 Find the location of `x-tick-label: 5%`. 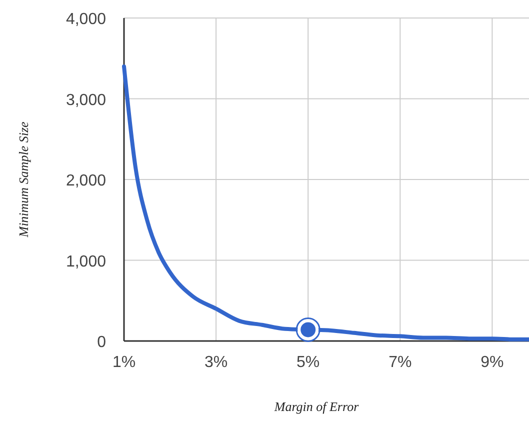

x-tick-label: 5% is located at coordinates (308, 362).